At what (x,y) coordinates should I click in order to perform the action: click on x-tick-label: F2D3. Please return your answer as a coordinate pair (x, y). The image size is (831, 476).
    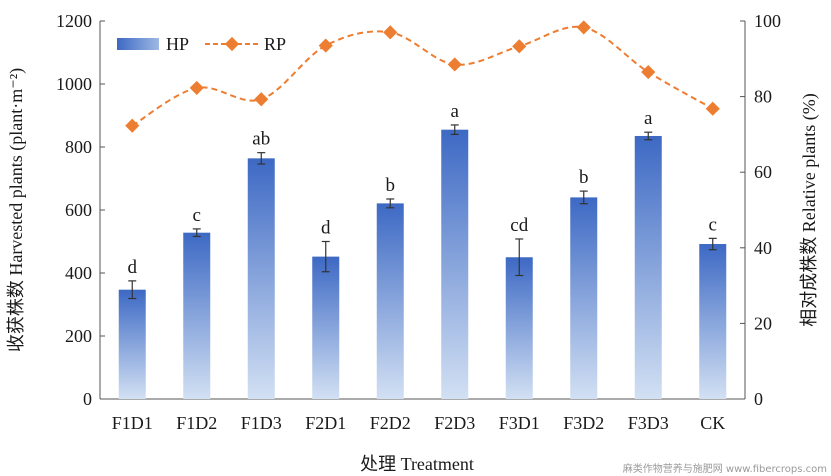
    Looking at the image, I should click on (454, 423).